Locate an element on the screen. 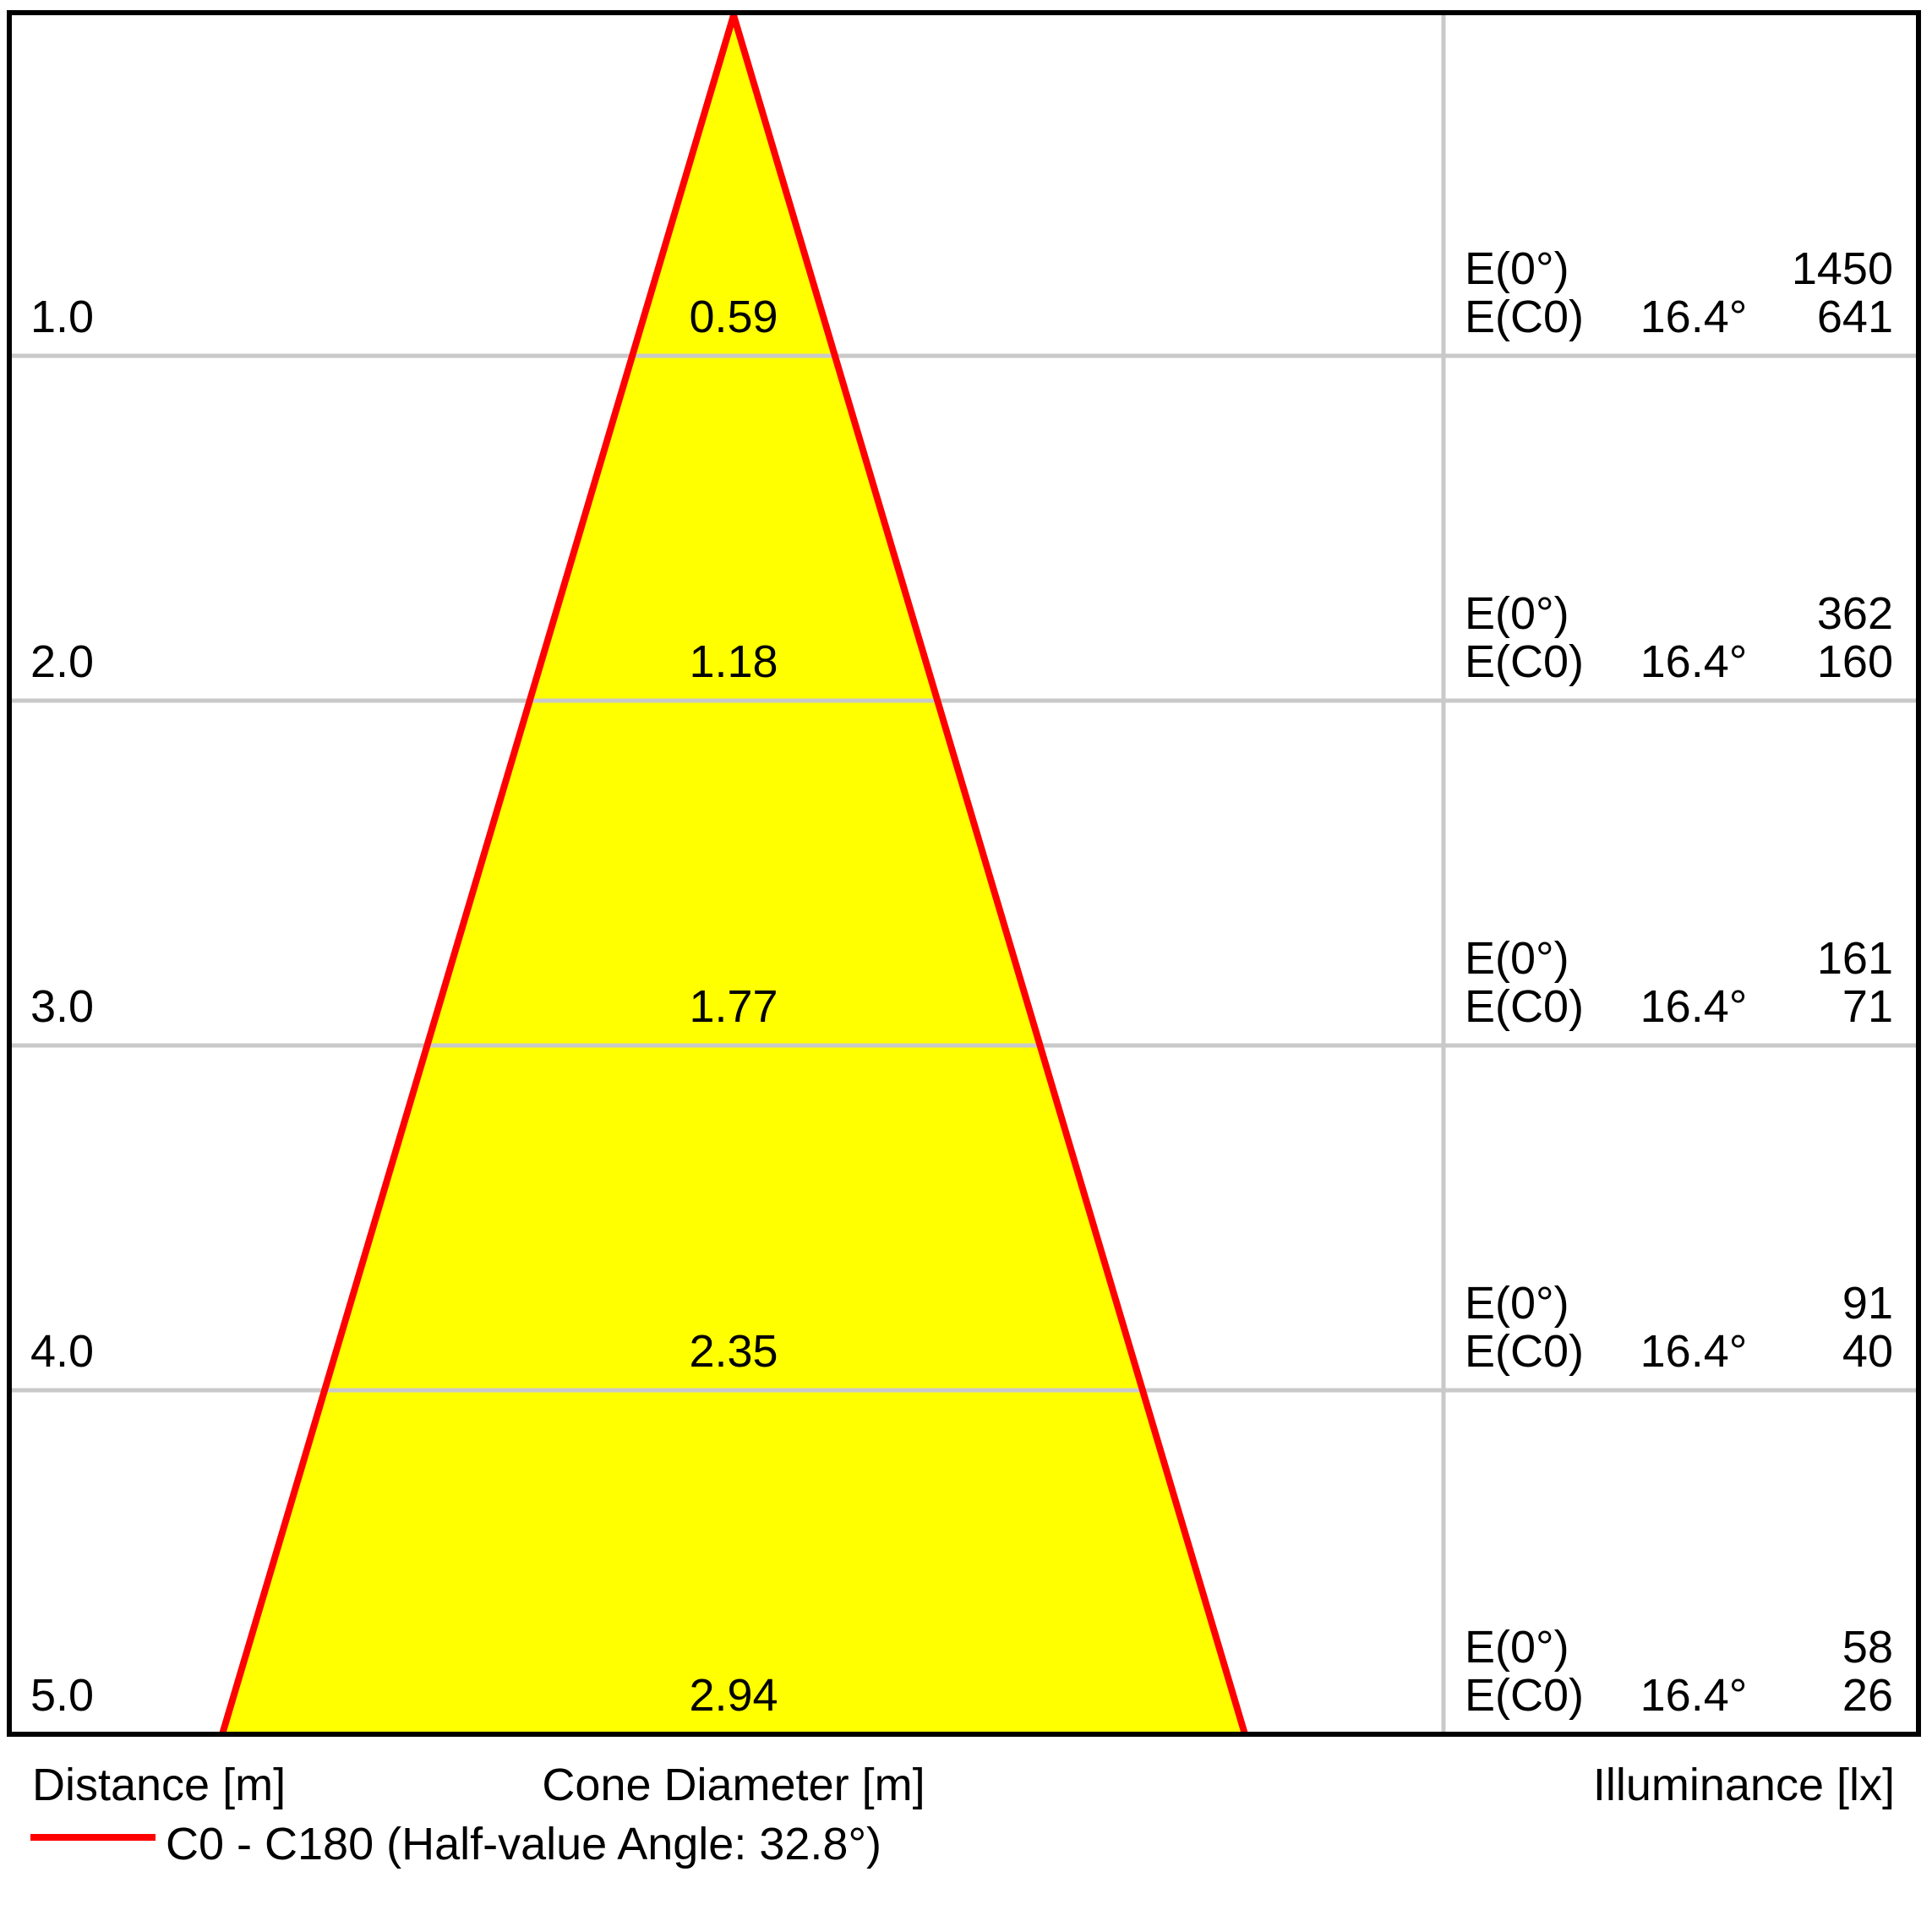  illuminance-cell: E(0°) 1450 E(C0) 16.4° 641 is located at coordinates (1679, 295).